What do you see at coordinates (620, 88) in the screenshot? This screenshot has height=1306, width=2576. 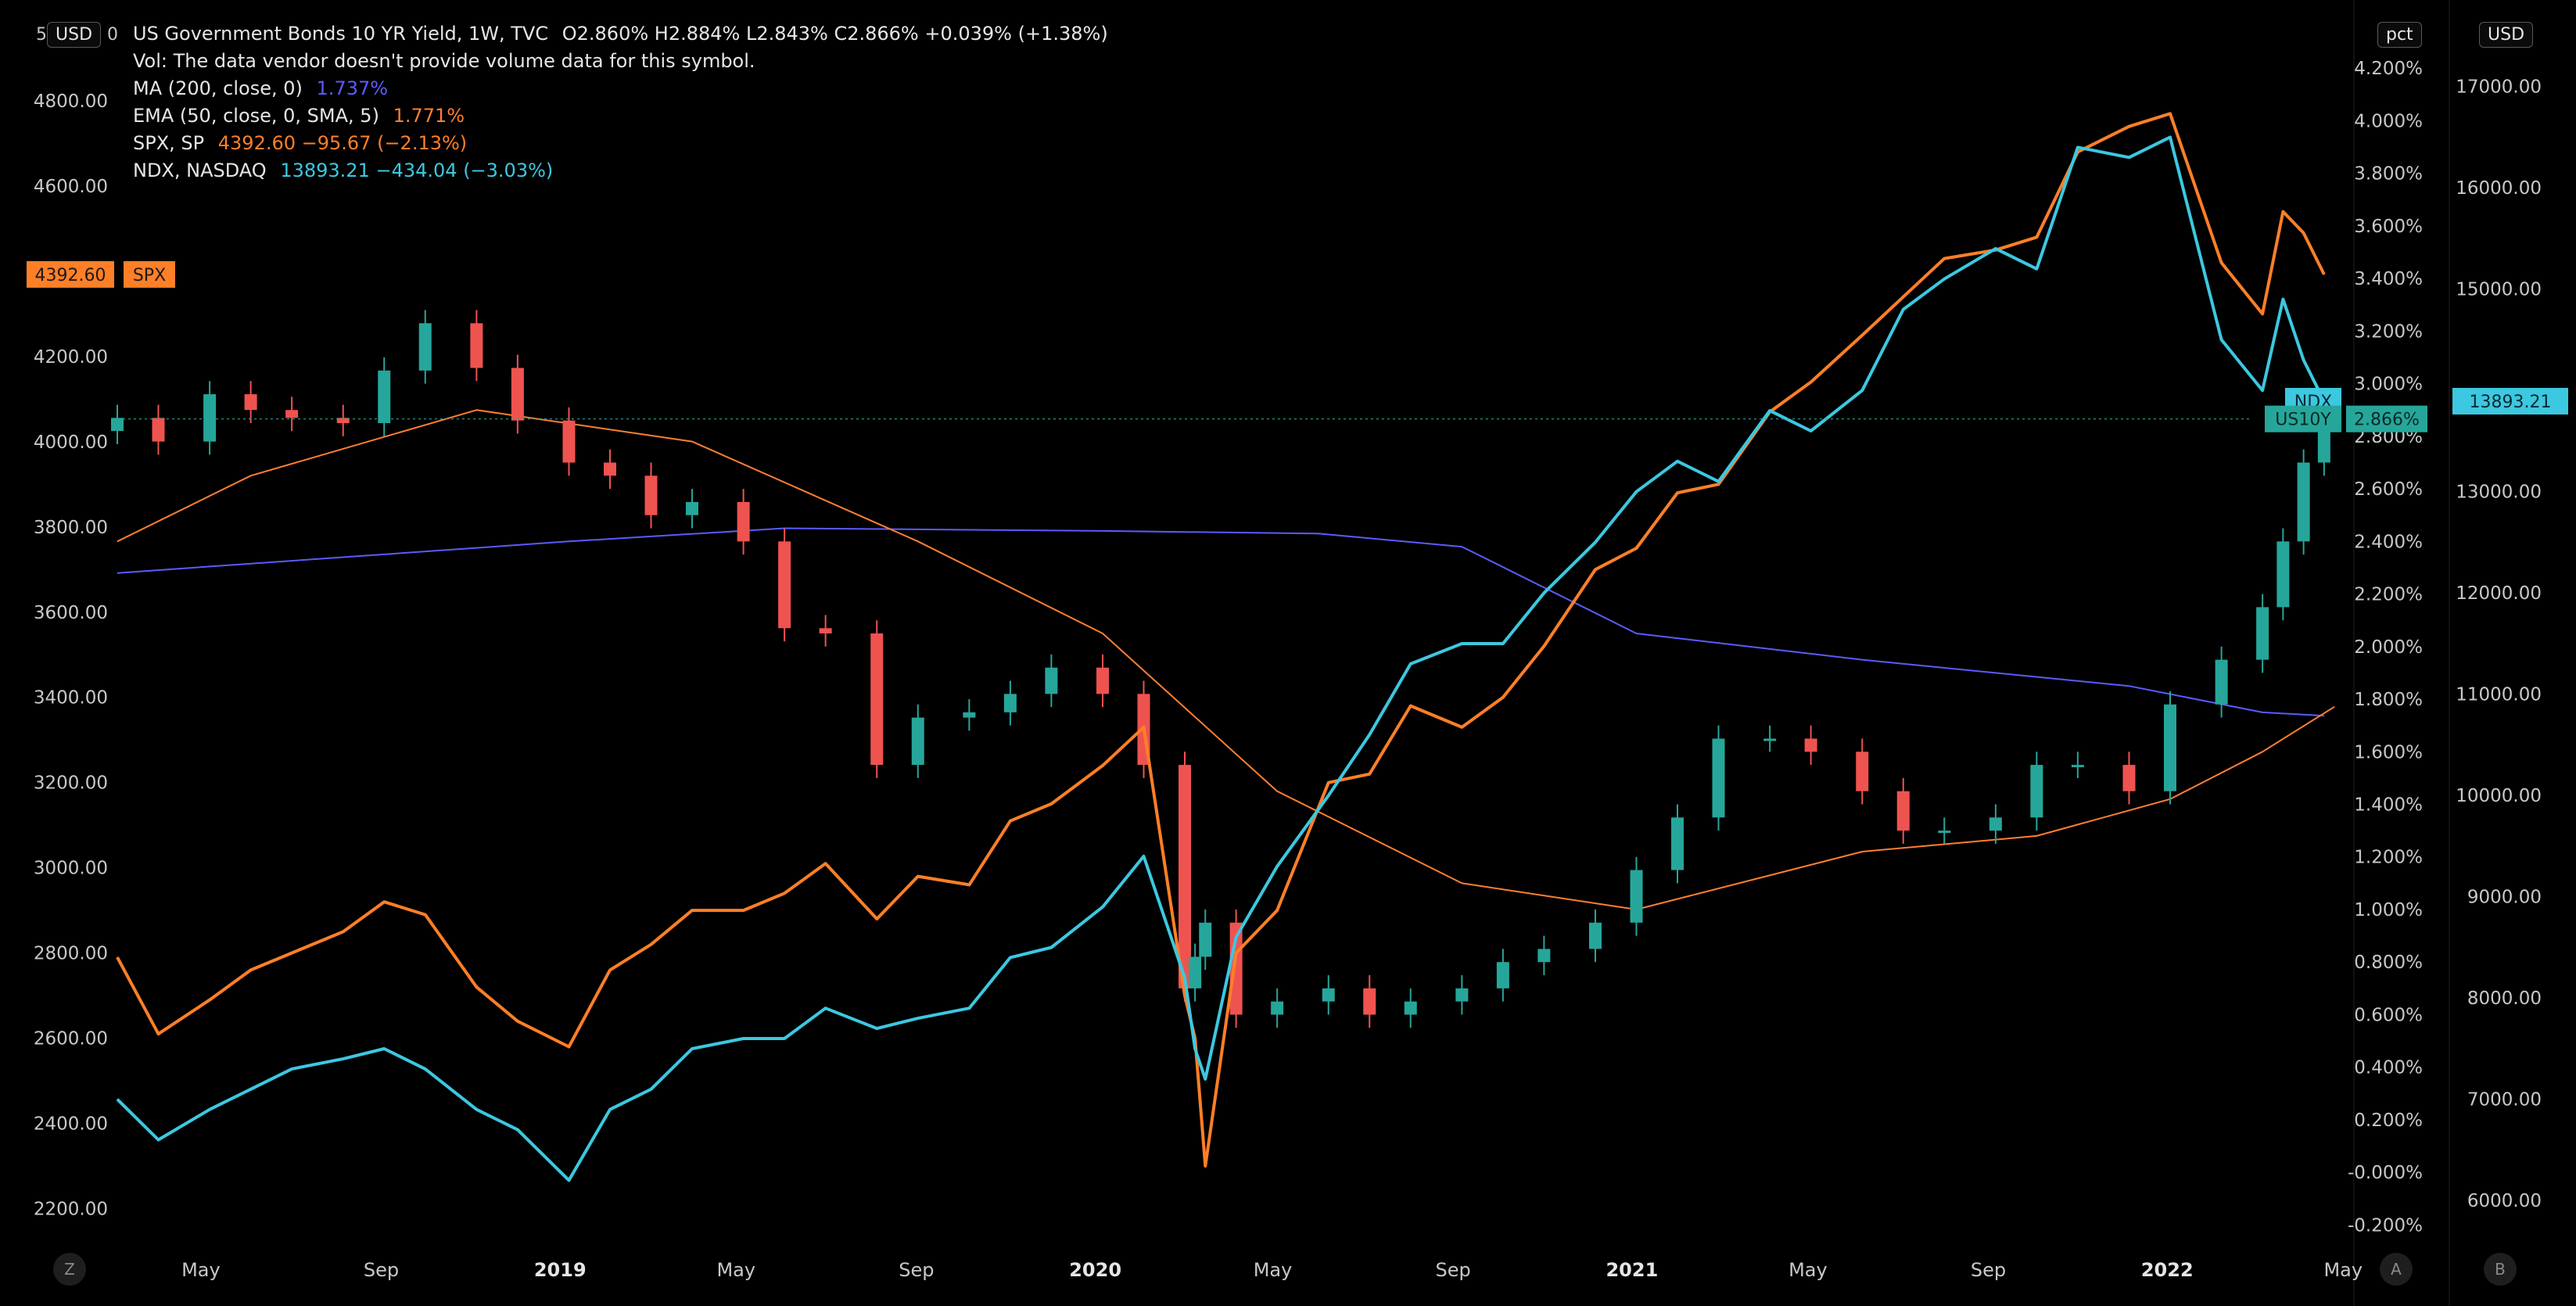 I see `legend-ma-row: MA (200, close, 0) 1.737%` at bounding box center [620, 88].